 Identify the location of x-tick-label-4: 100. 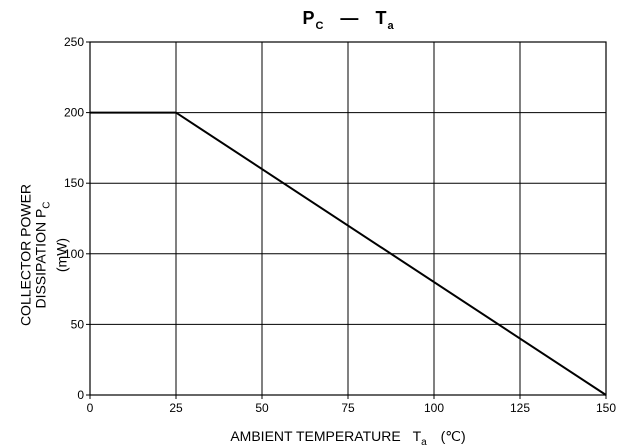
(434, 408).